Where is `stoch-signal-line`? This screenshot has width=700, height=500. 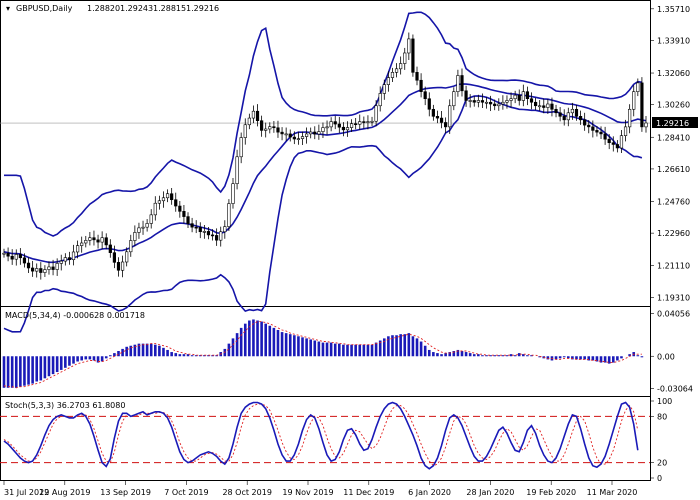 stoch-signal-line is located at coordinates (321, 435).